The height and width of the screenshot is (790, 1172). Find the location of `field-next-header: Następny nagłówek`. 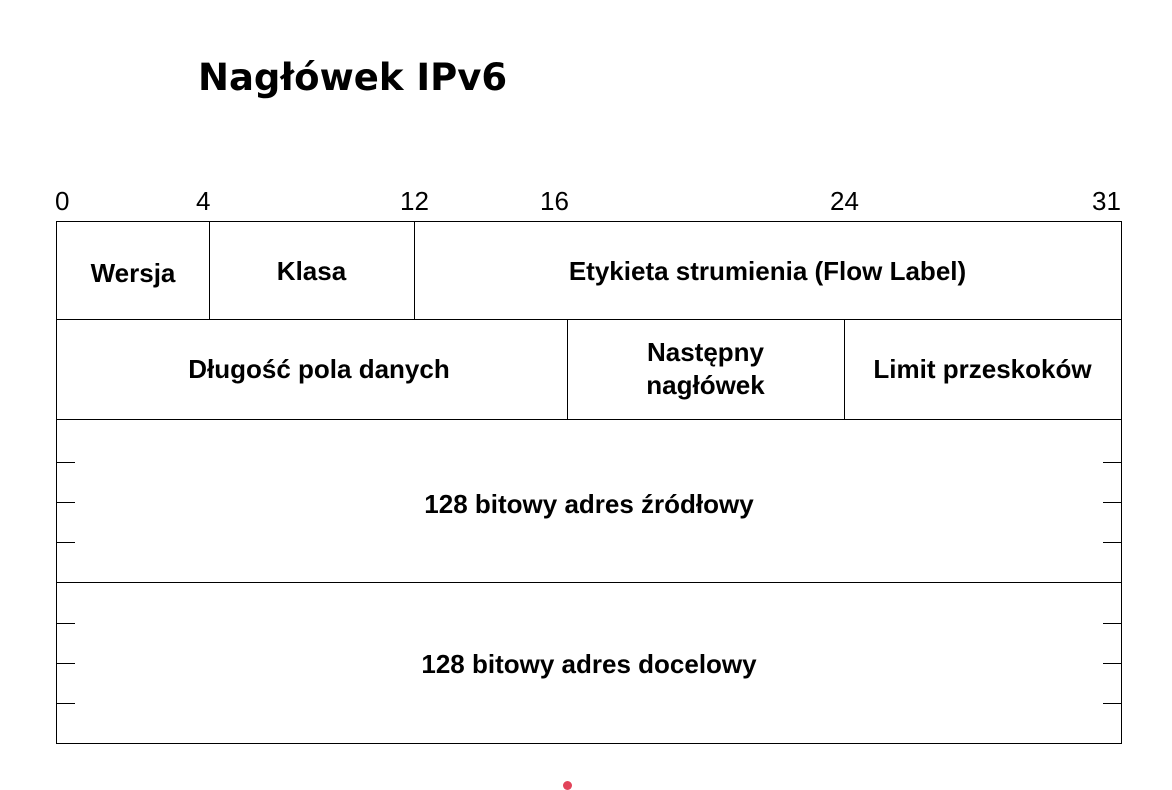

field-next-header: Następny nagłówek is located at coordinates (705, 368).